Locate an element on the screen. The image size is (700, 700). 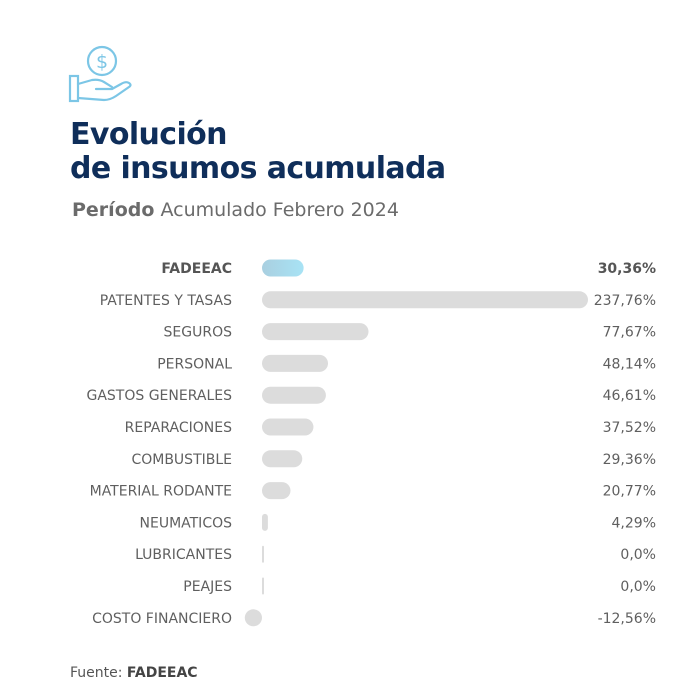
chart-title: Evolución de insumos acumulada is located at coordinates (258, 152).